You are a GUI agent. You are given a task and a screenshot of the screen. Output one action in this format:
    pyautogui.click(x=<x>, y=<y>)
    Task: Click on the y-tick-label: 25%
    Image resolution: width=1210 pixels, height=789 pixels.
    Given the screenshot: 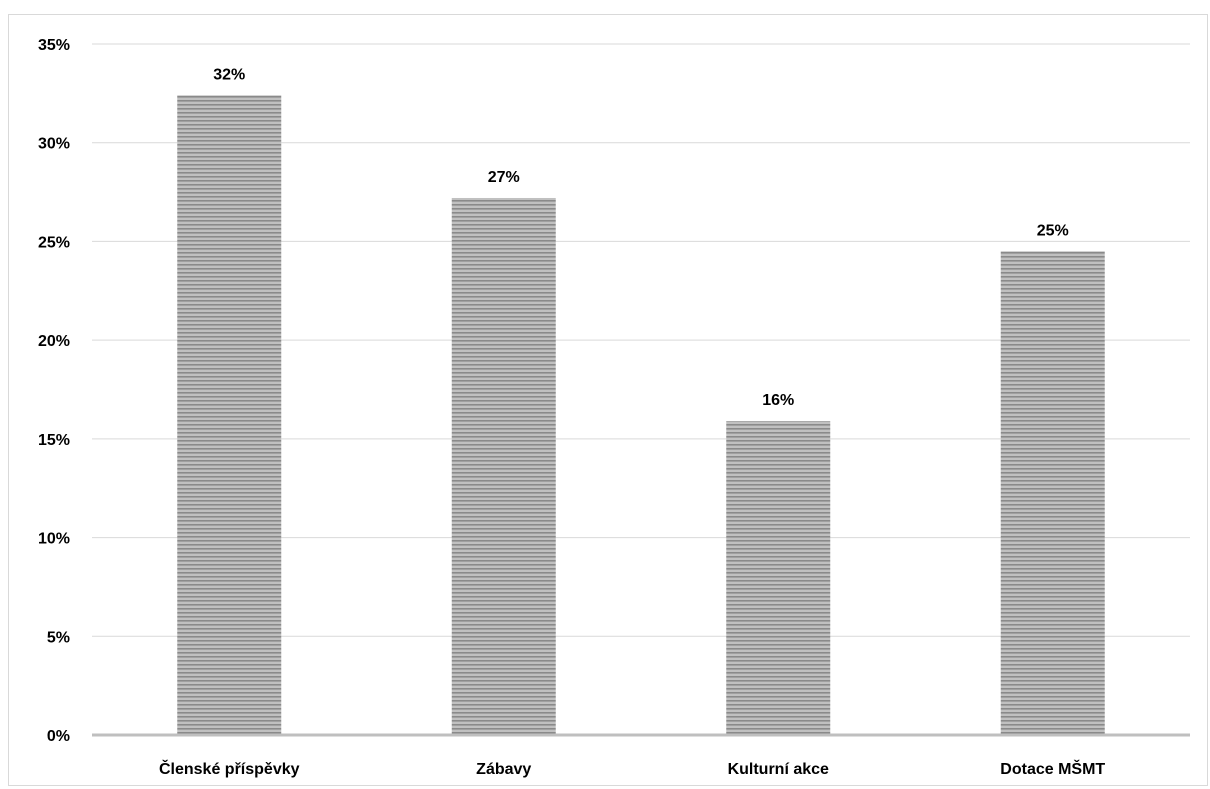 What is the action you would take?
    pyautogui.click(x=54, y=242)
    